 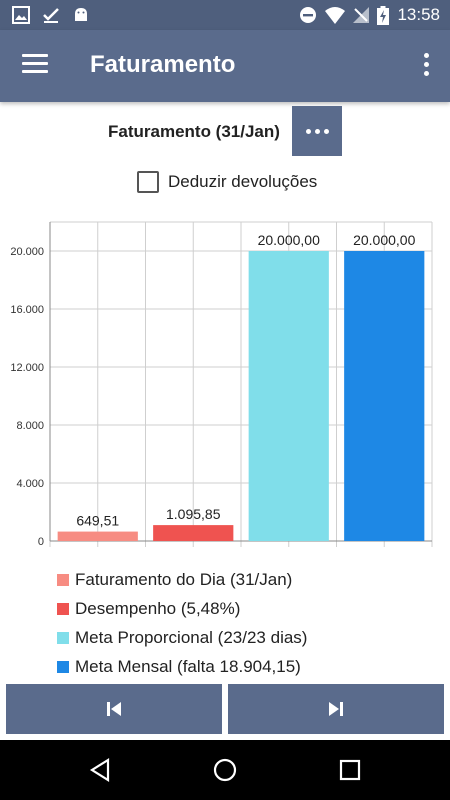 I want to click on skip-previous-icon, so click(x=114, y=709).